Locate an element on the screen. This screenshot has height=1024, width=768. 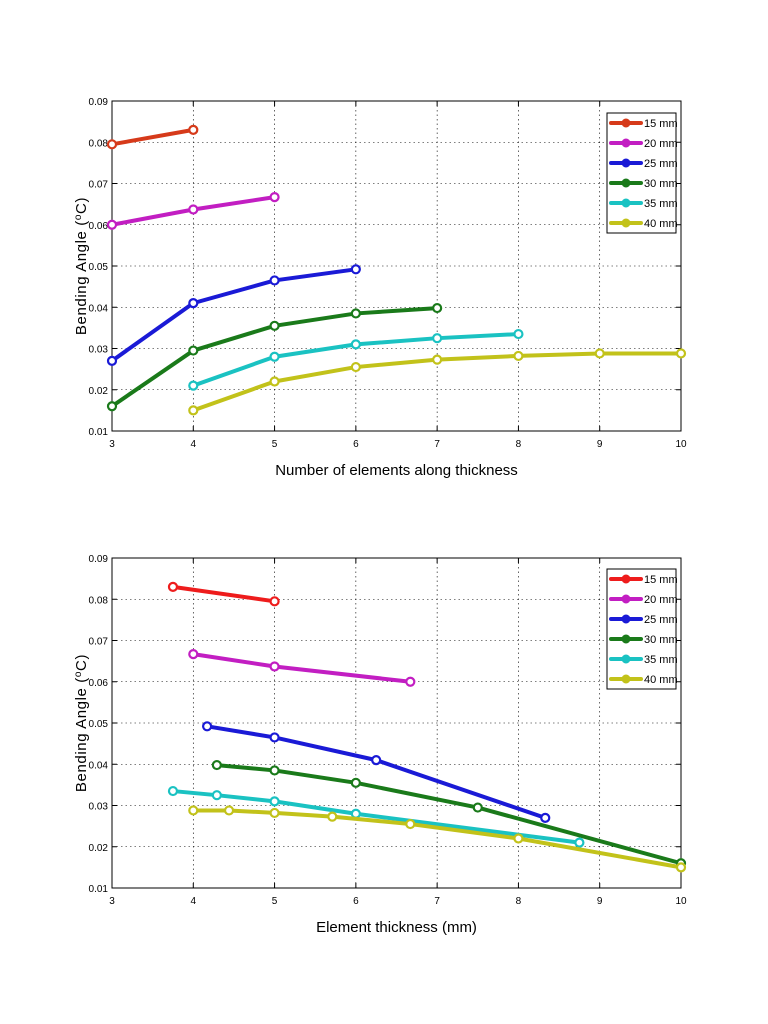
legend-label: 20 mm is located at coordinates (661, 600).